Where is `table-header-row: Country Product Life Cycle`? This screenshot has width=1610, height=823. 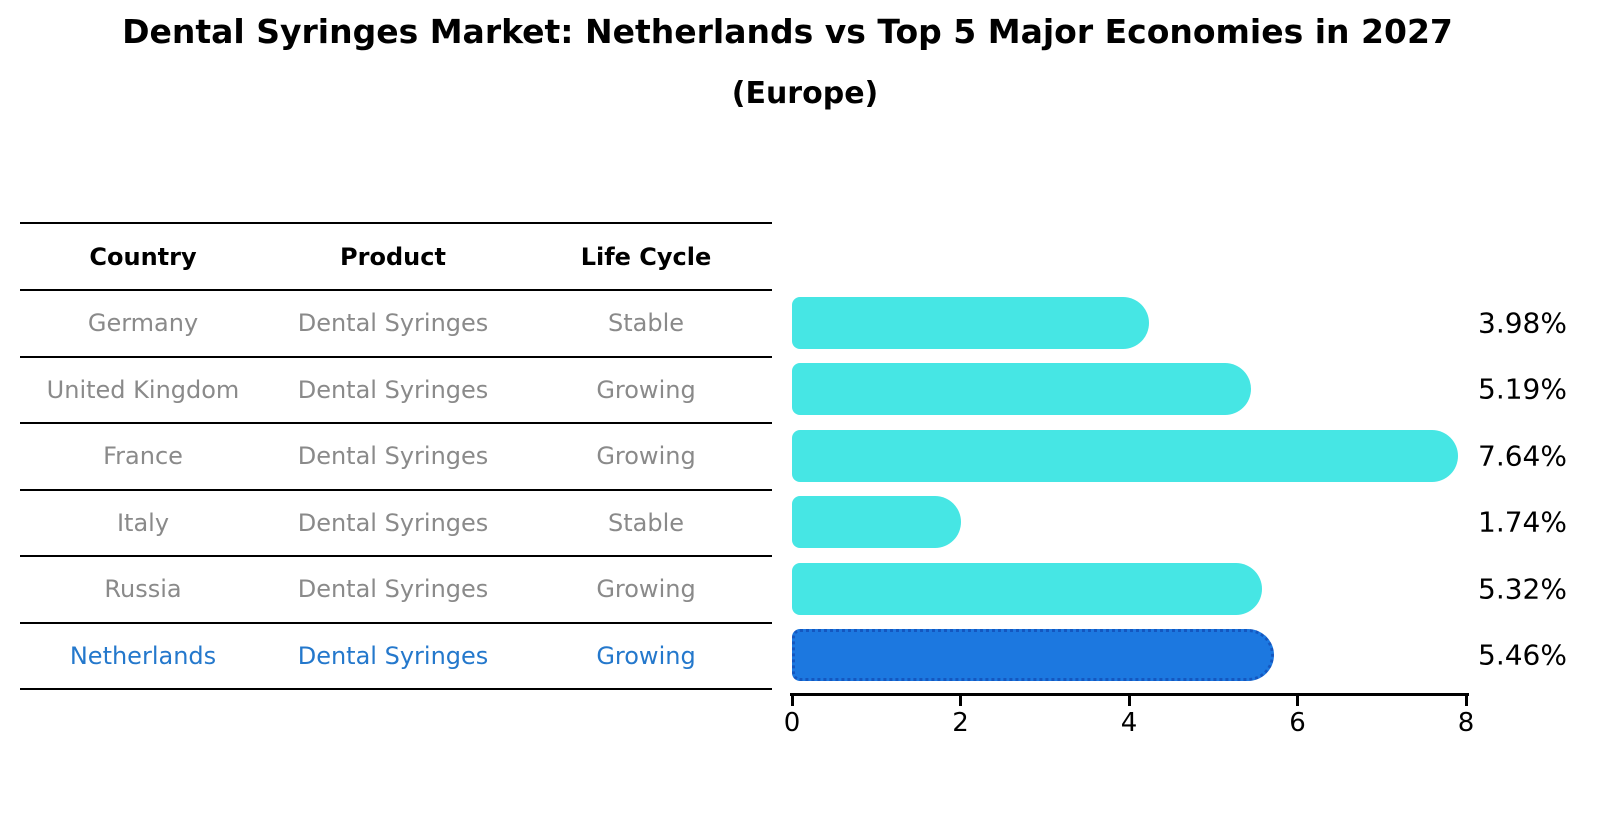 table-header-row: Country Product Life Cycle is located at coordinates (396, 257).